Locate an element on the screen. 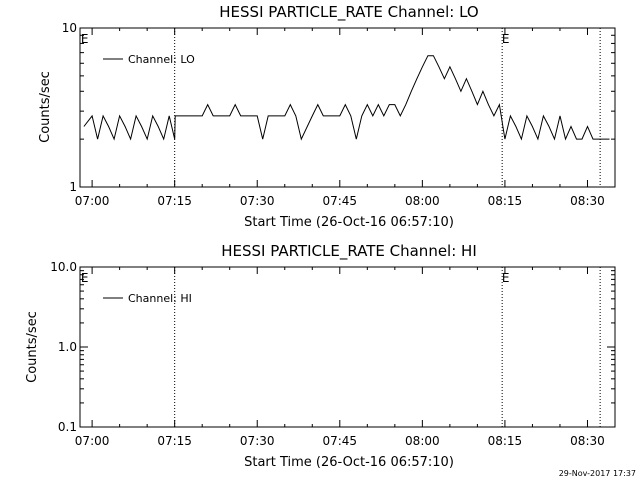  y-tick-label: 1 is located at coordinates (73, 187).